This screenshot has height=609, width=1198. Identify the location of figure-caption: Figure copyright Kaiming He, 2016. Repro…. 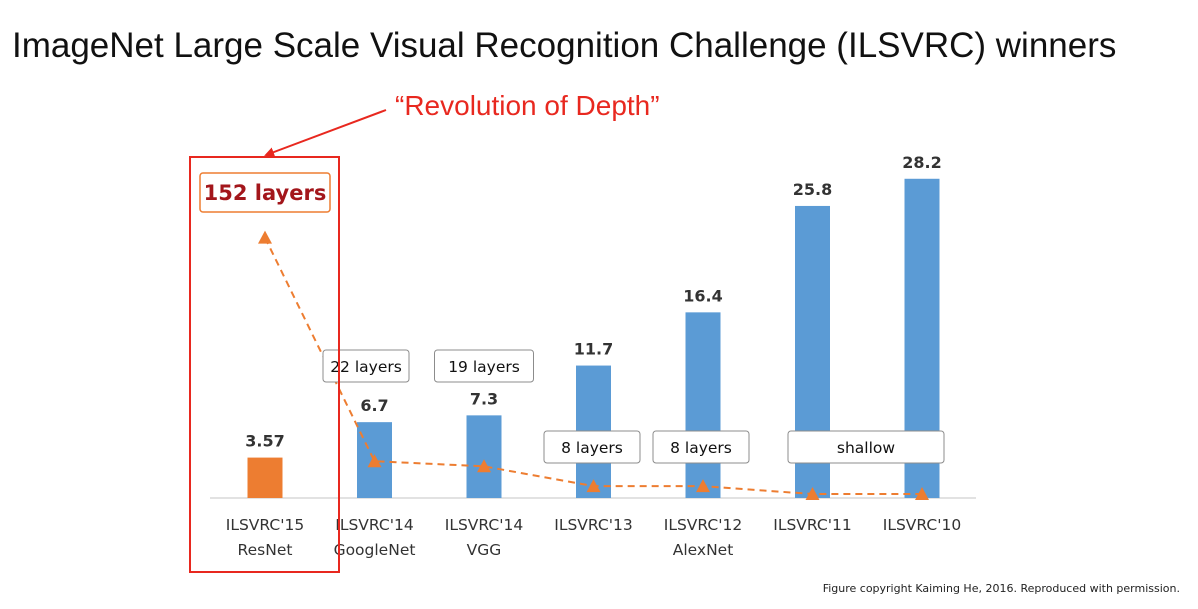
(1001, 588).